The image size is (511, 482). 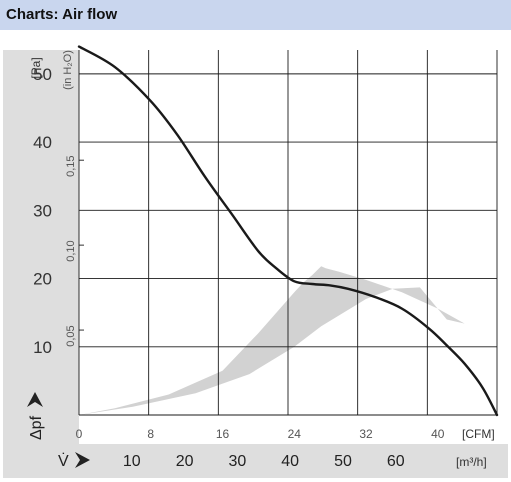 What do you see at coordinates (237, 461) in the screenshot?
I see `x-tick-label-m3h: 30` at bounding box center [237, 461].